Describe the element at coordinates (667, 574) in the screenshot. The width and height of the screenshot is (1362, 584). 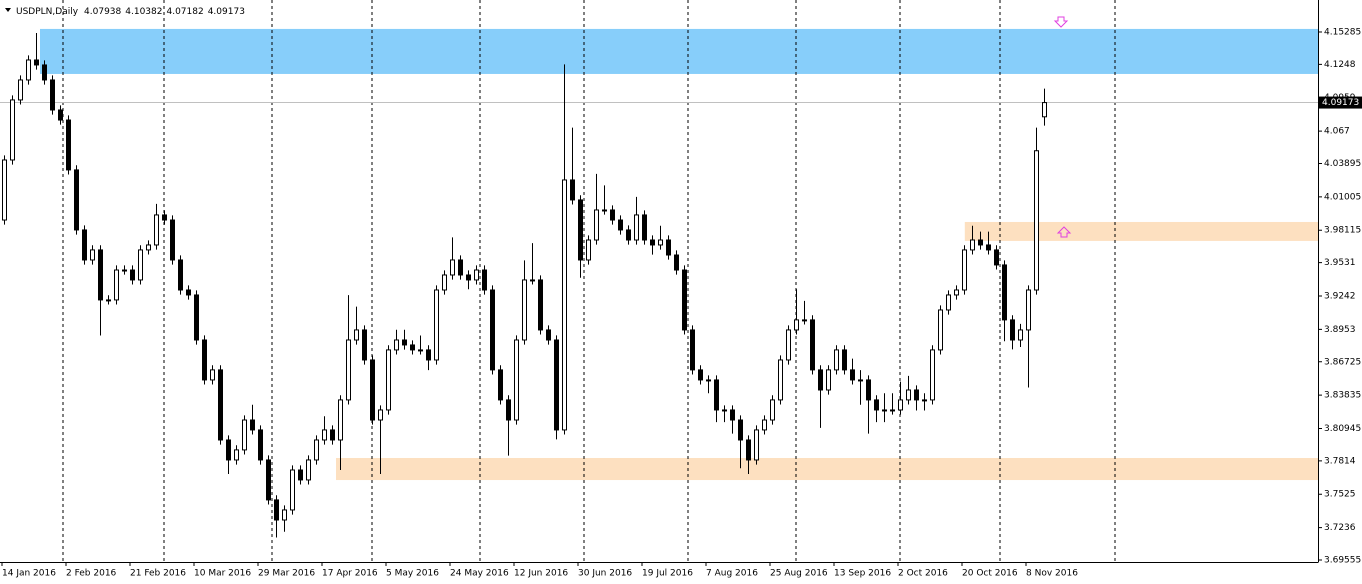
I see `x-tick-label: 19 Jul 2016` at that location.